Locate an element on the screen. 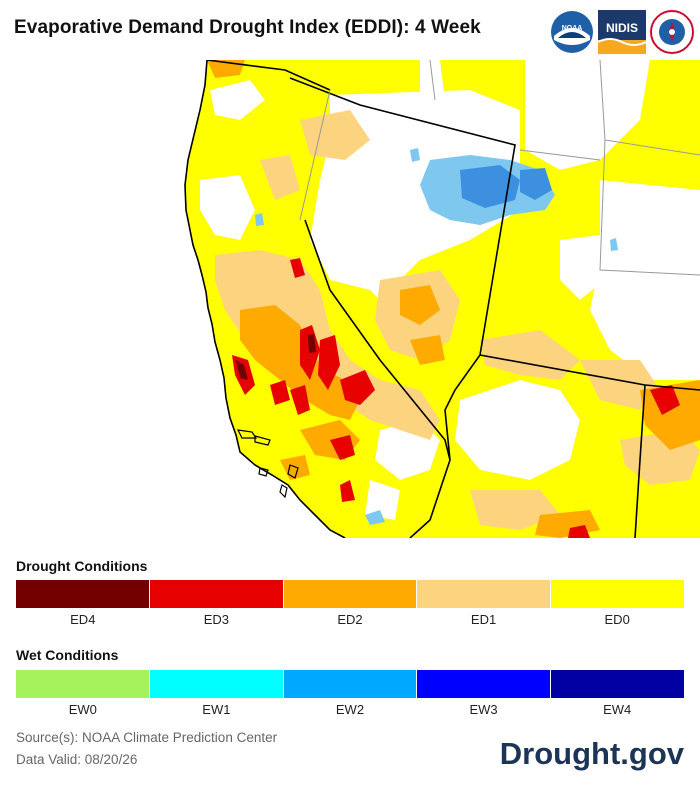  swatch-ew3 is located at coordinates (484, 684).